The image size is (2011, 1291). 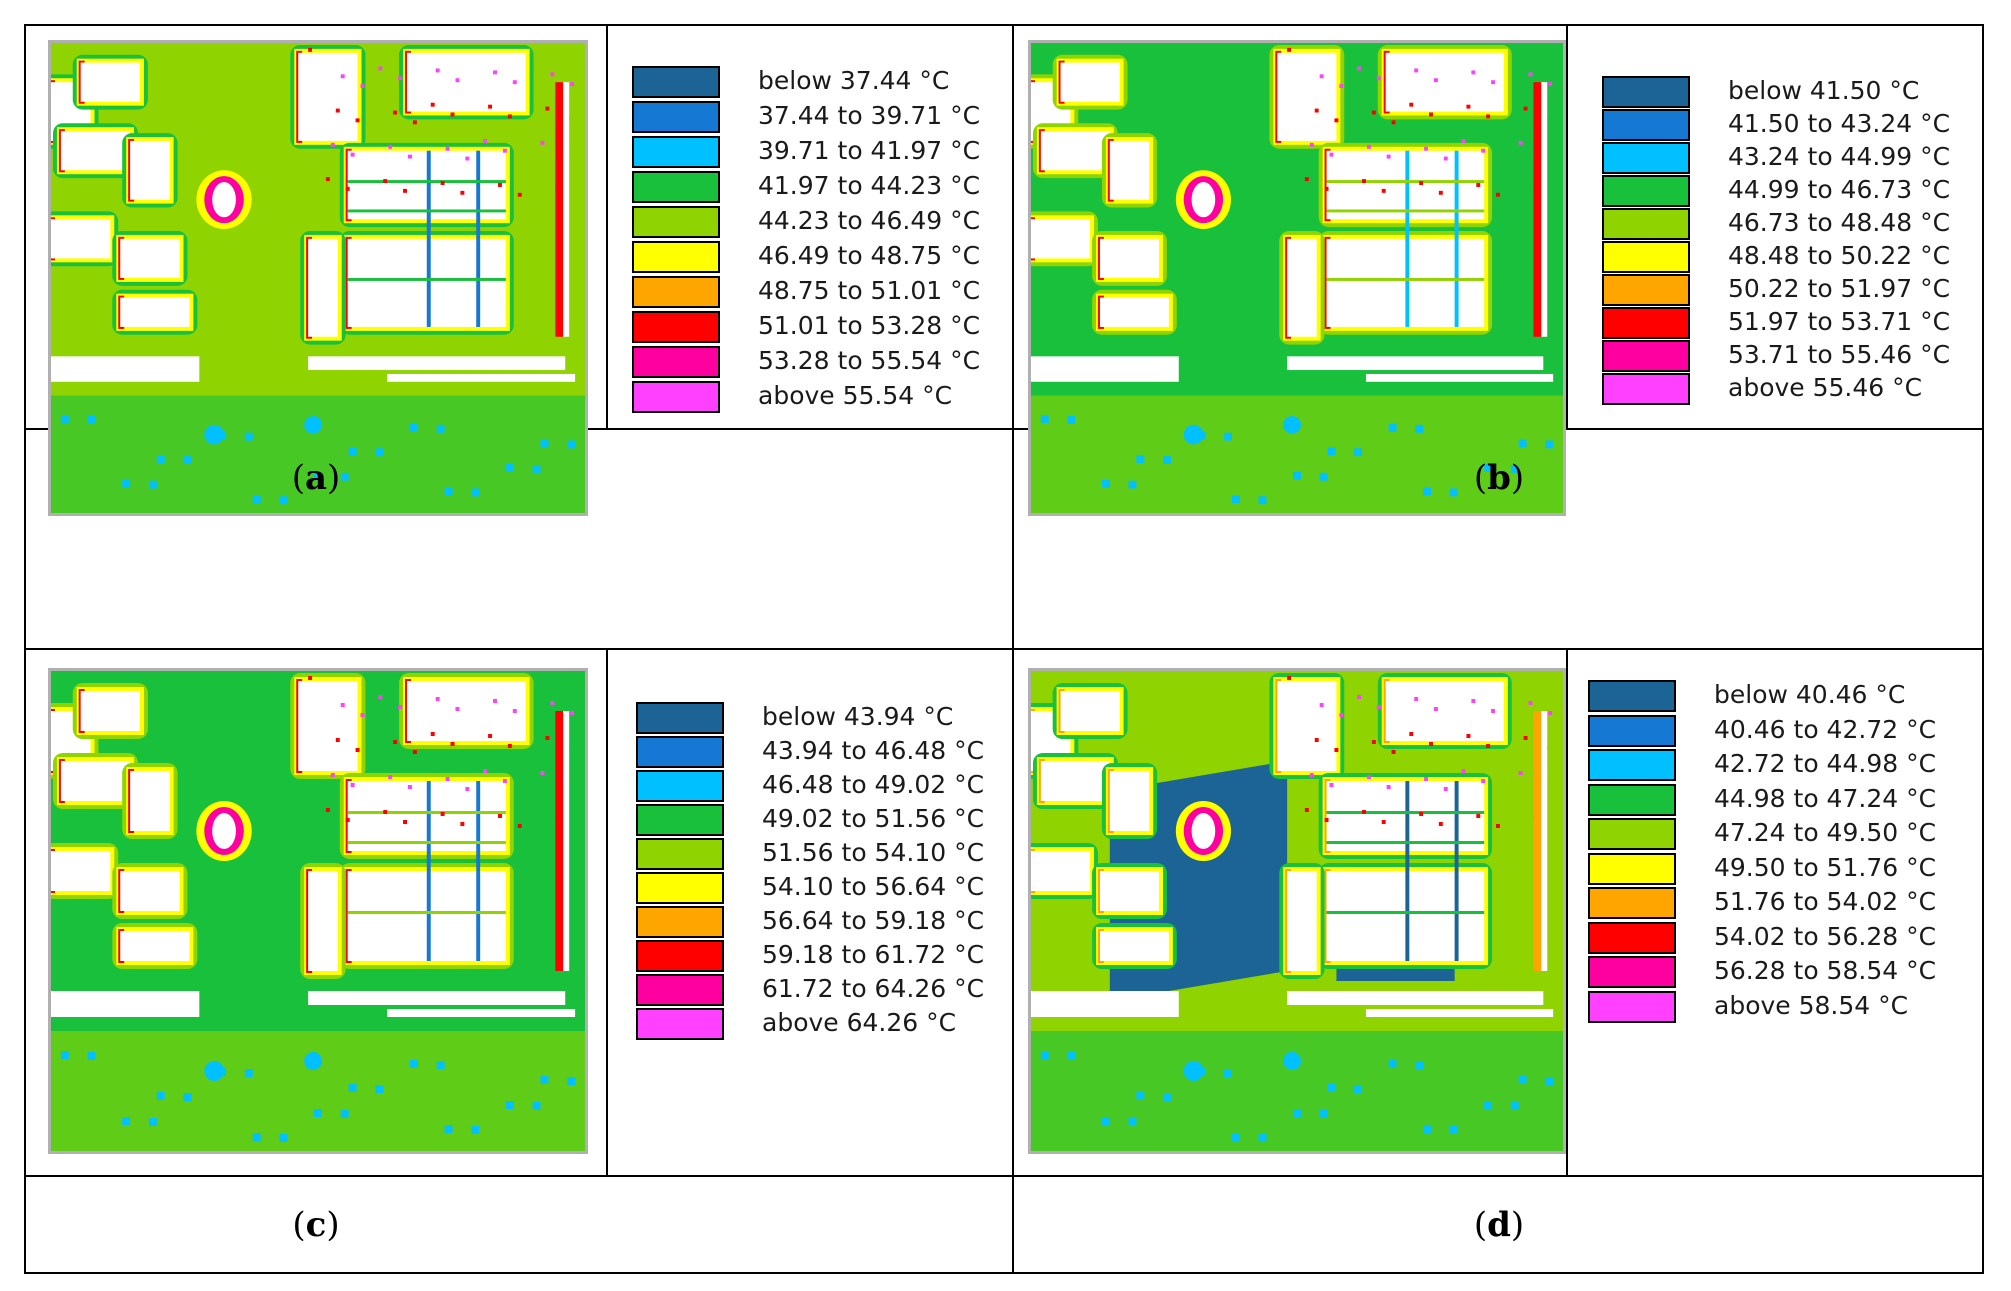 I want to click on legend-item: 53.71 to 55.46 °C, so click(x=1787, y=356).